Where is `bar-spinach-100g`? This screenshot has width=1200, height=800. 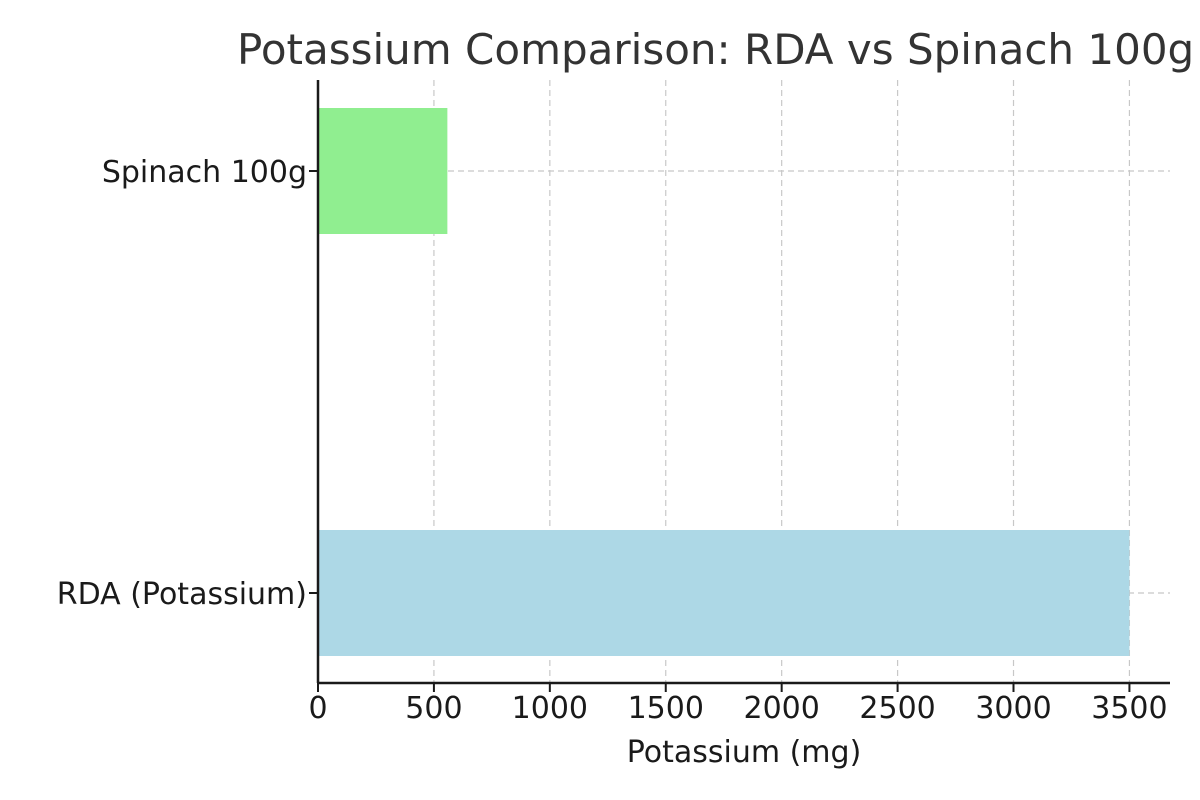
bar-spinach-100g is located at coordinates (383, 171).